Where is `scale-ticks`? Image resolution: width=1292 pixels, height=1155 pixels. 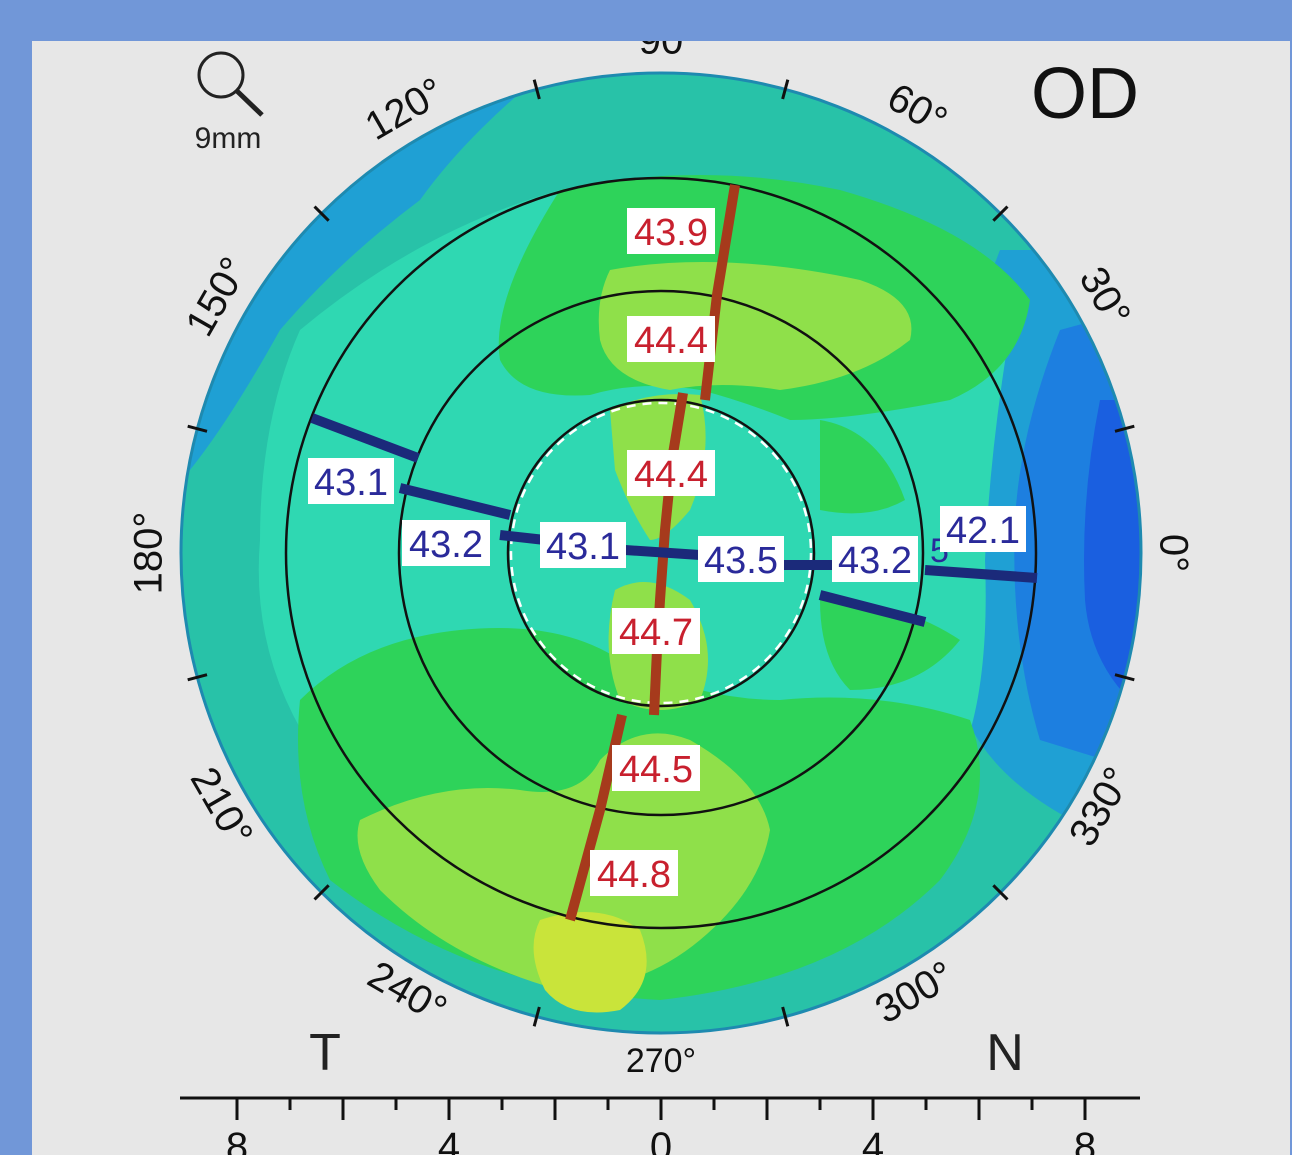 scale-ticks is located at coordinates (661, 1109).